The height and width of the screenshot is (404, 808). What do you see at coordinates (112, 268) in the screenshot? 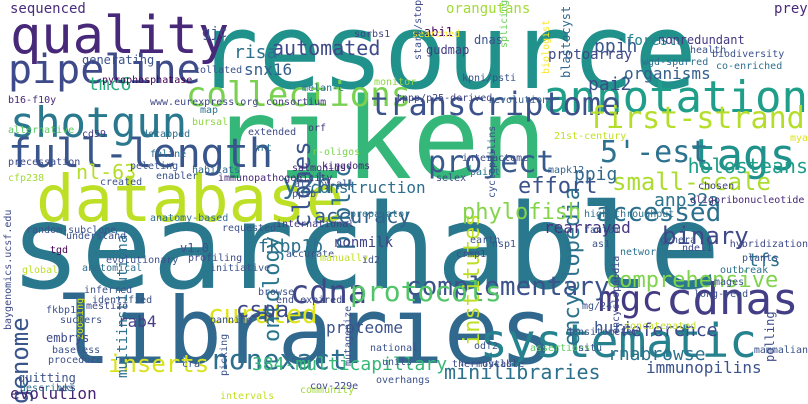
I see `cloud-word: anatomical` at bounding box center [112, 268].